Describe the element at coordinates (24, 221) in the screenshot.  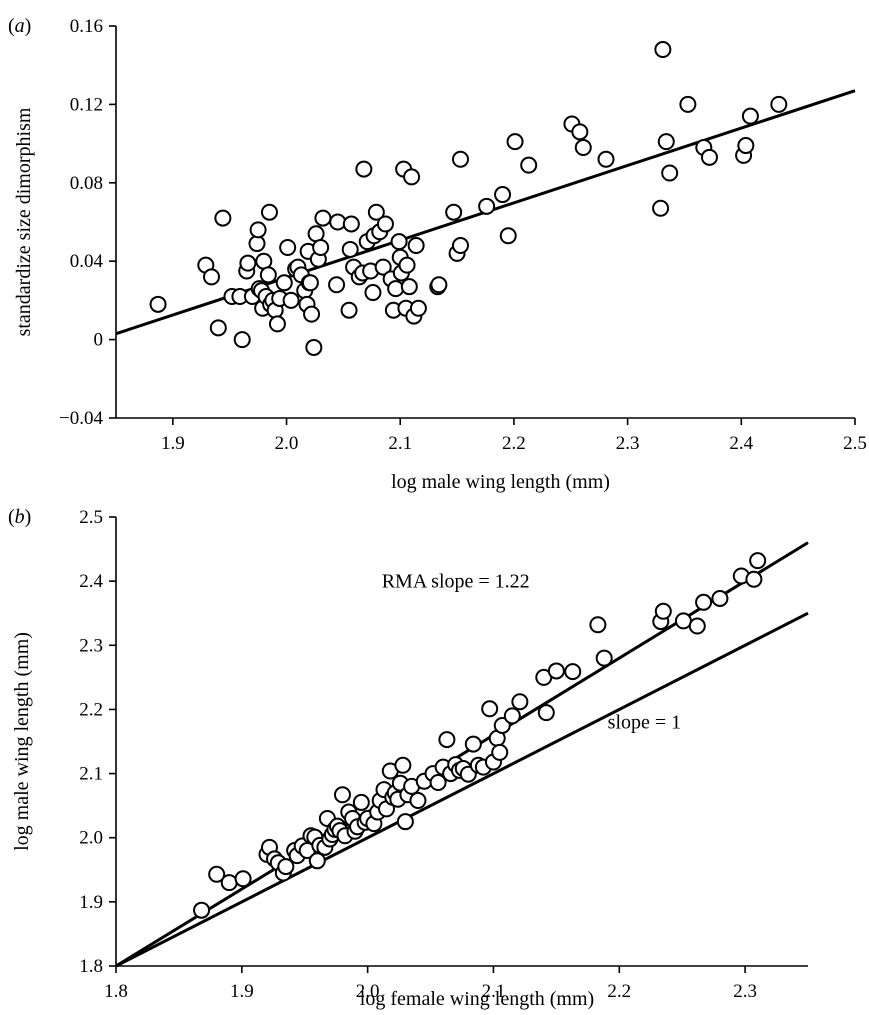
I see `y-axis-title: standardize size dimorphism` at that location.